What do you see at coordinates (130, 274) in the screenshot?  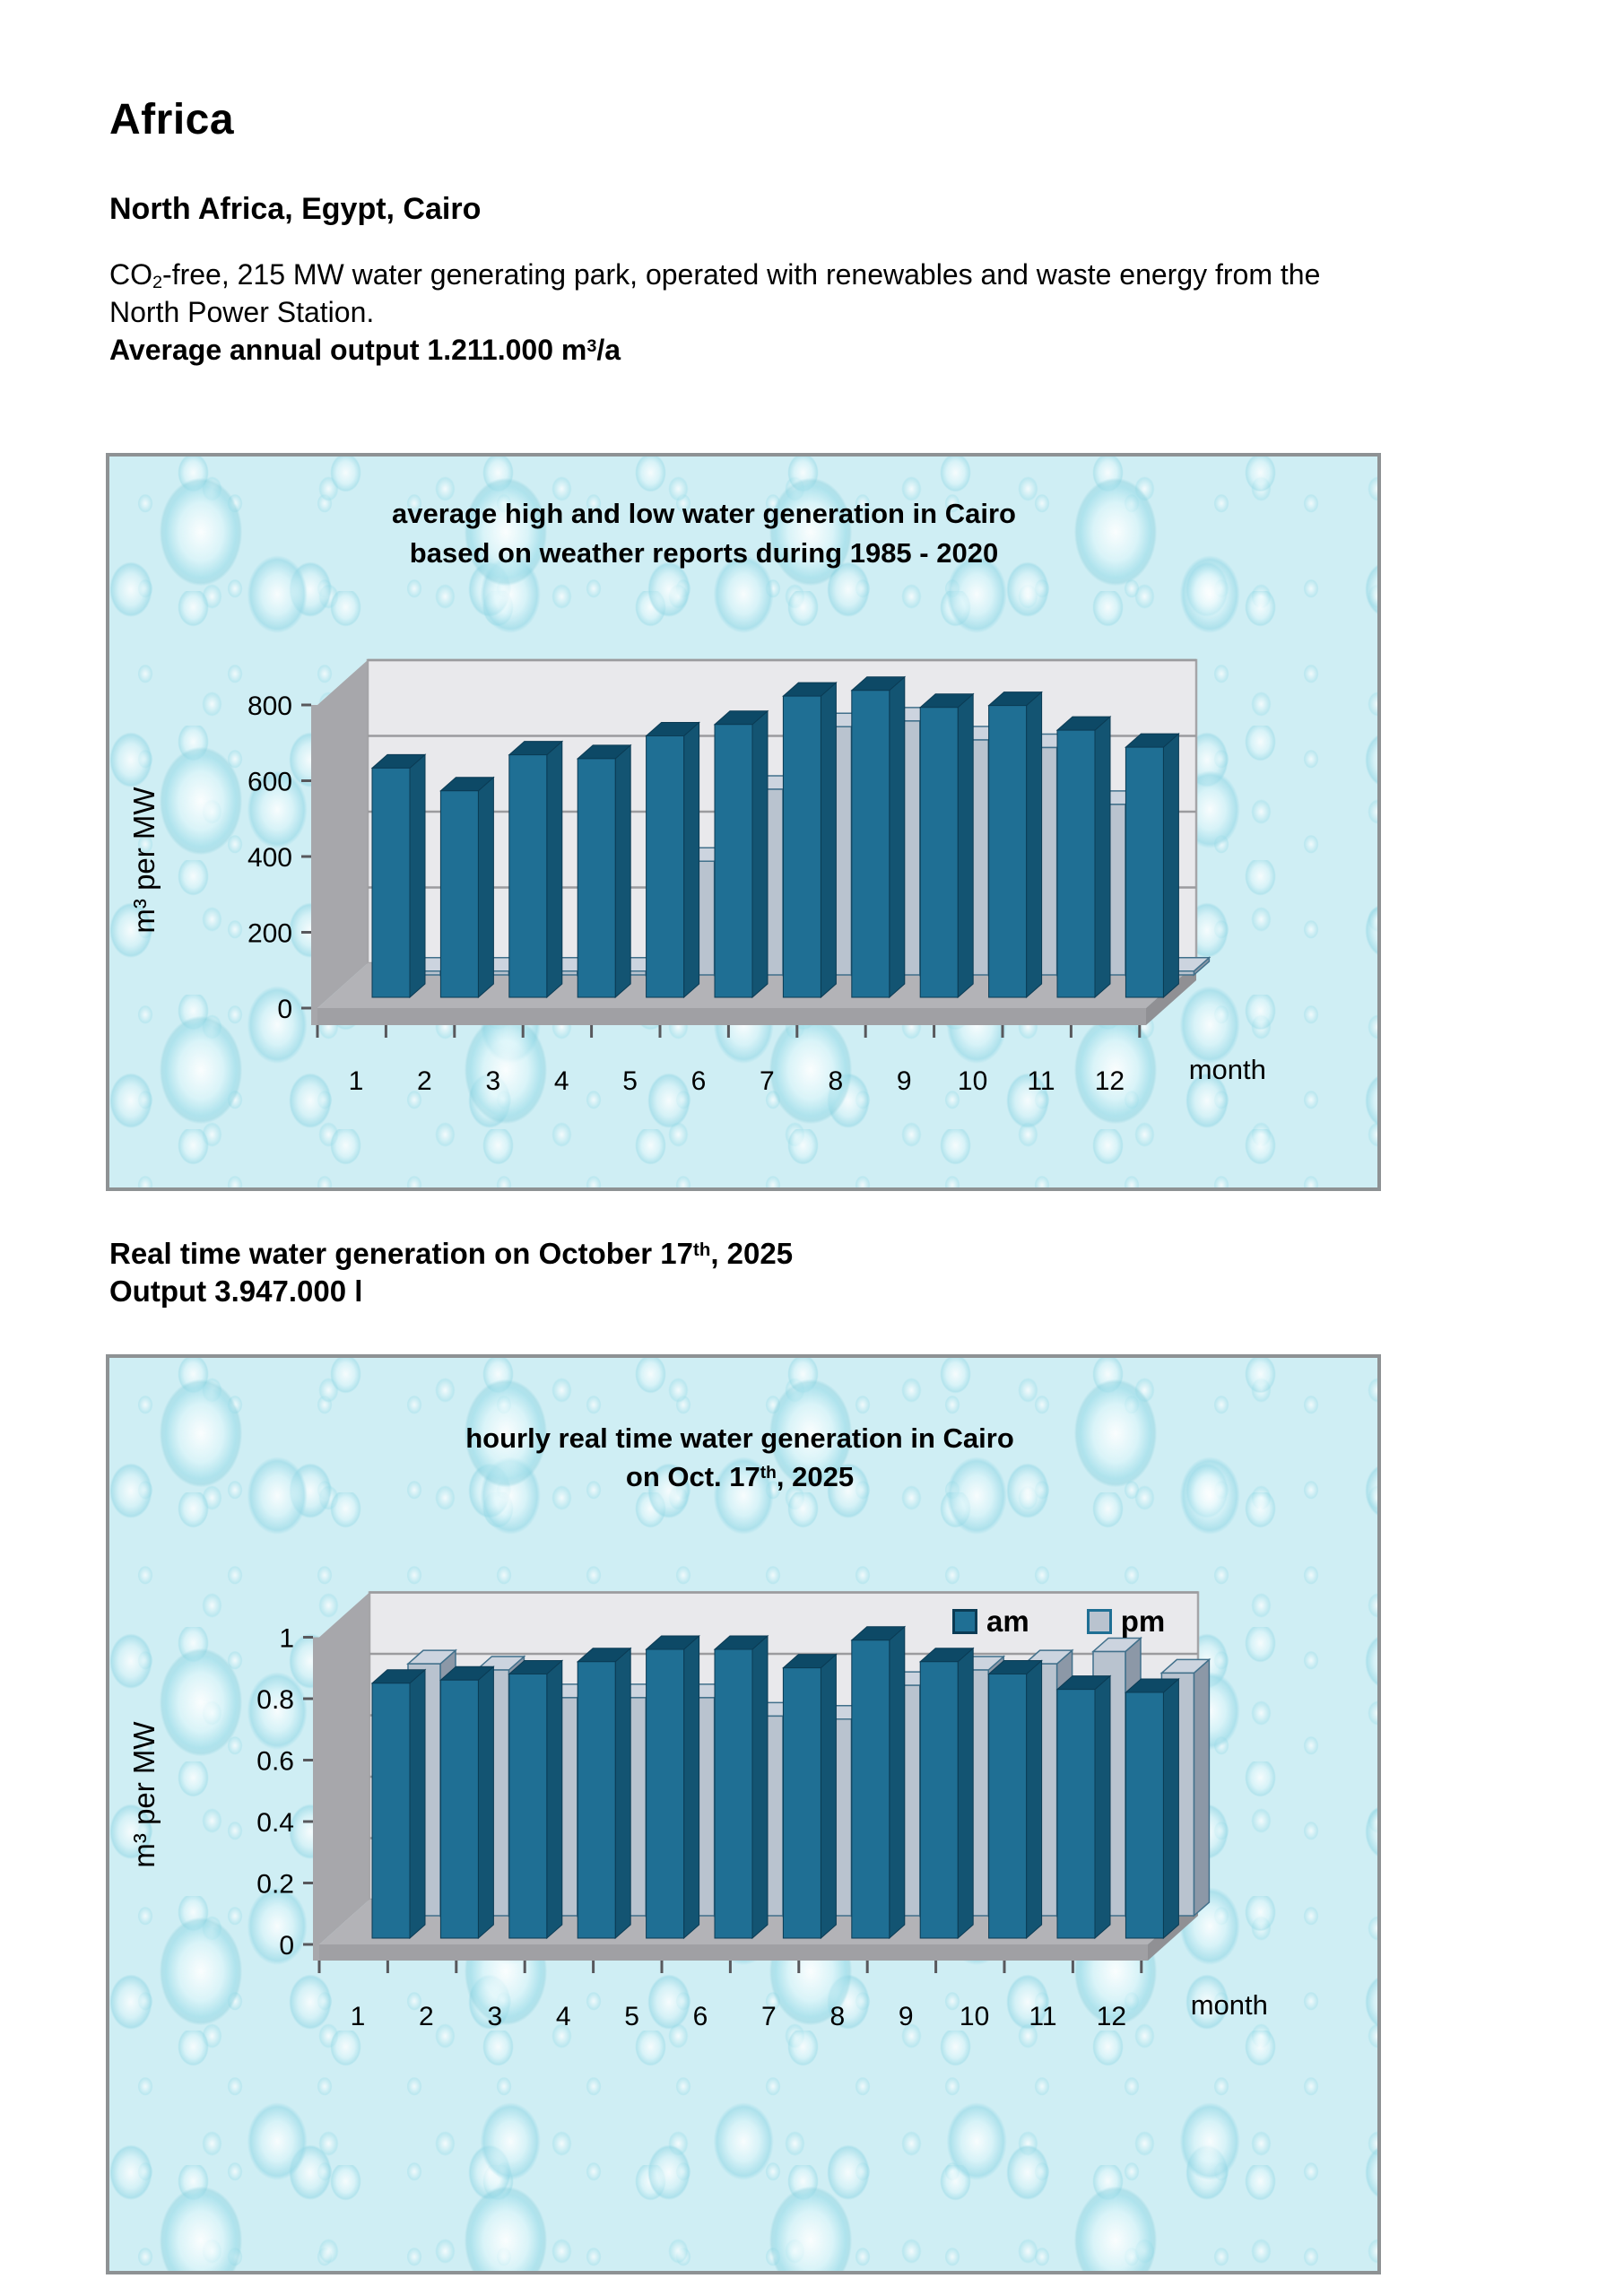 I see `co-text: CO` at bounding box center [130, 274].